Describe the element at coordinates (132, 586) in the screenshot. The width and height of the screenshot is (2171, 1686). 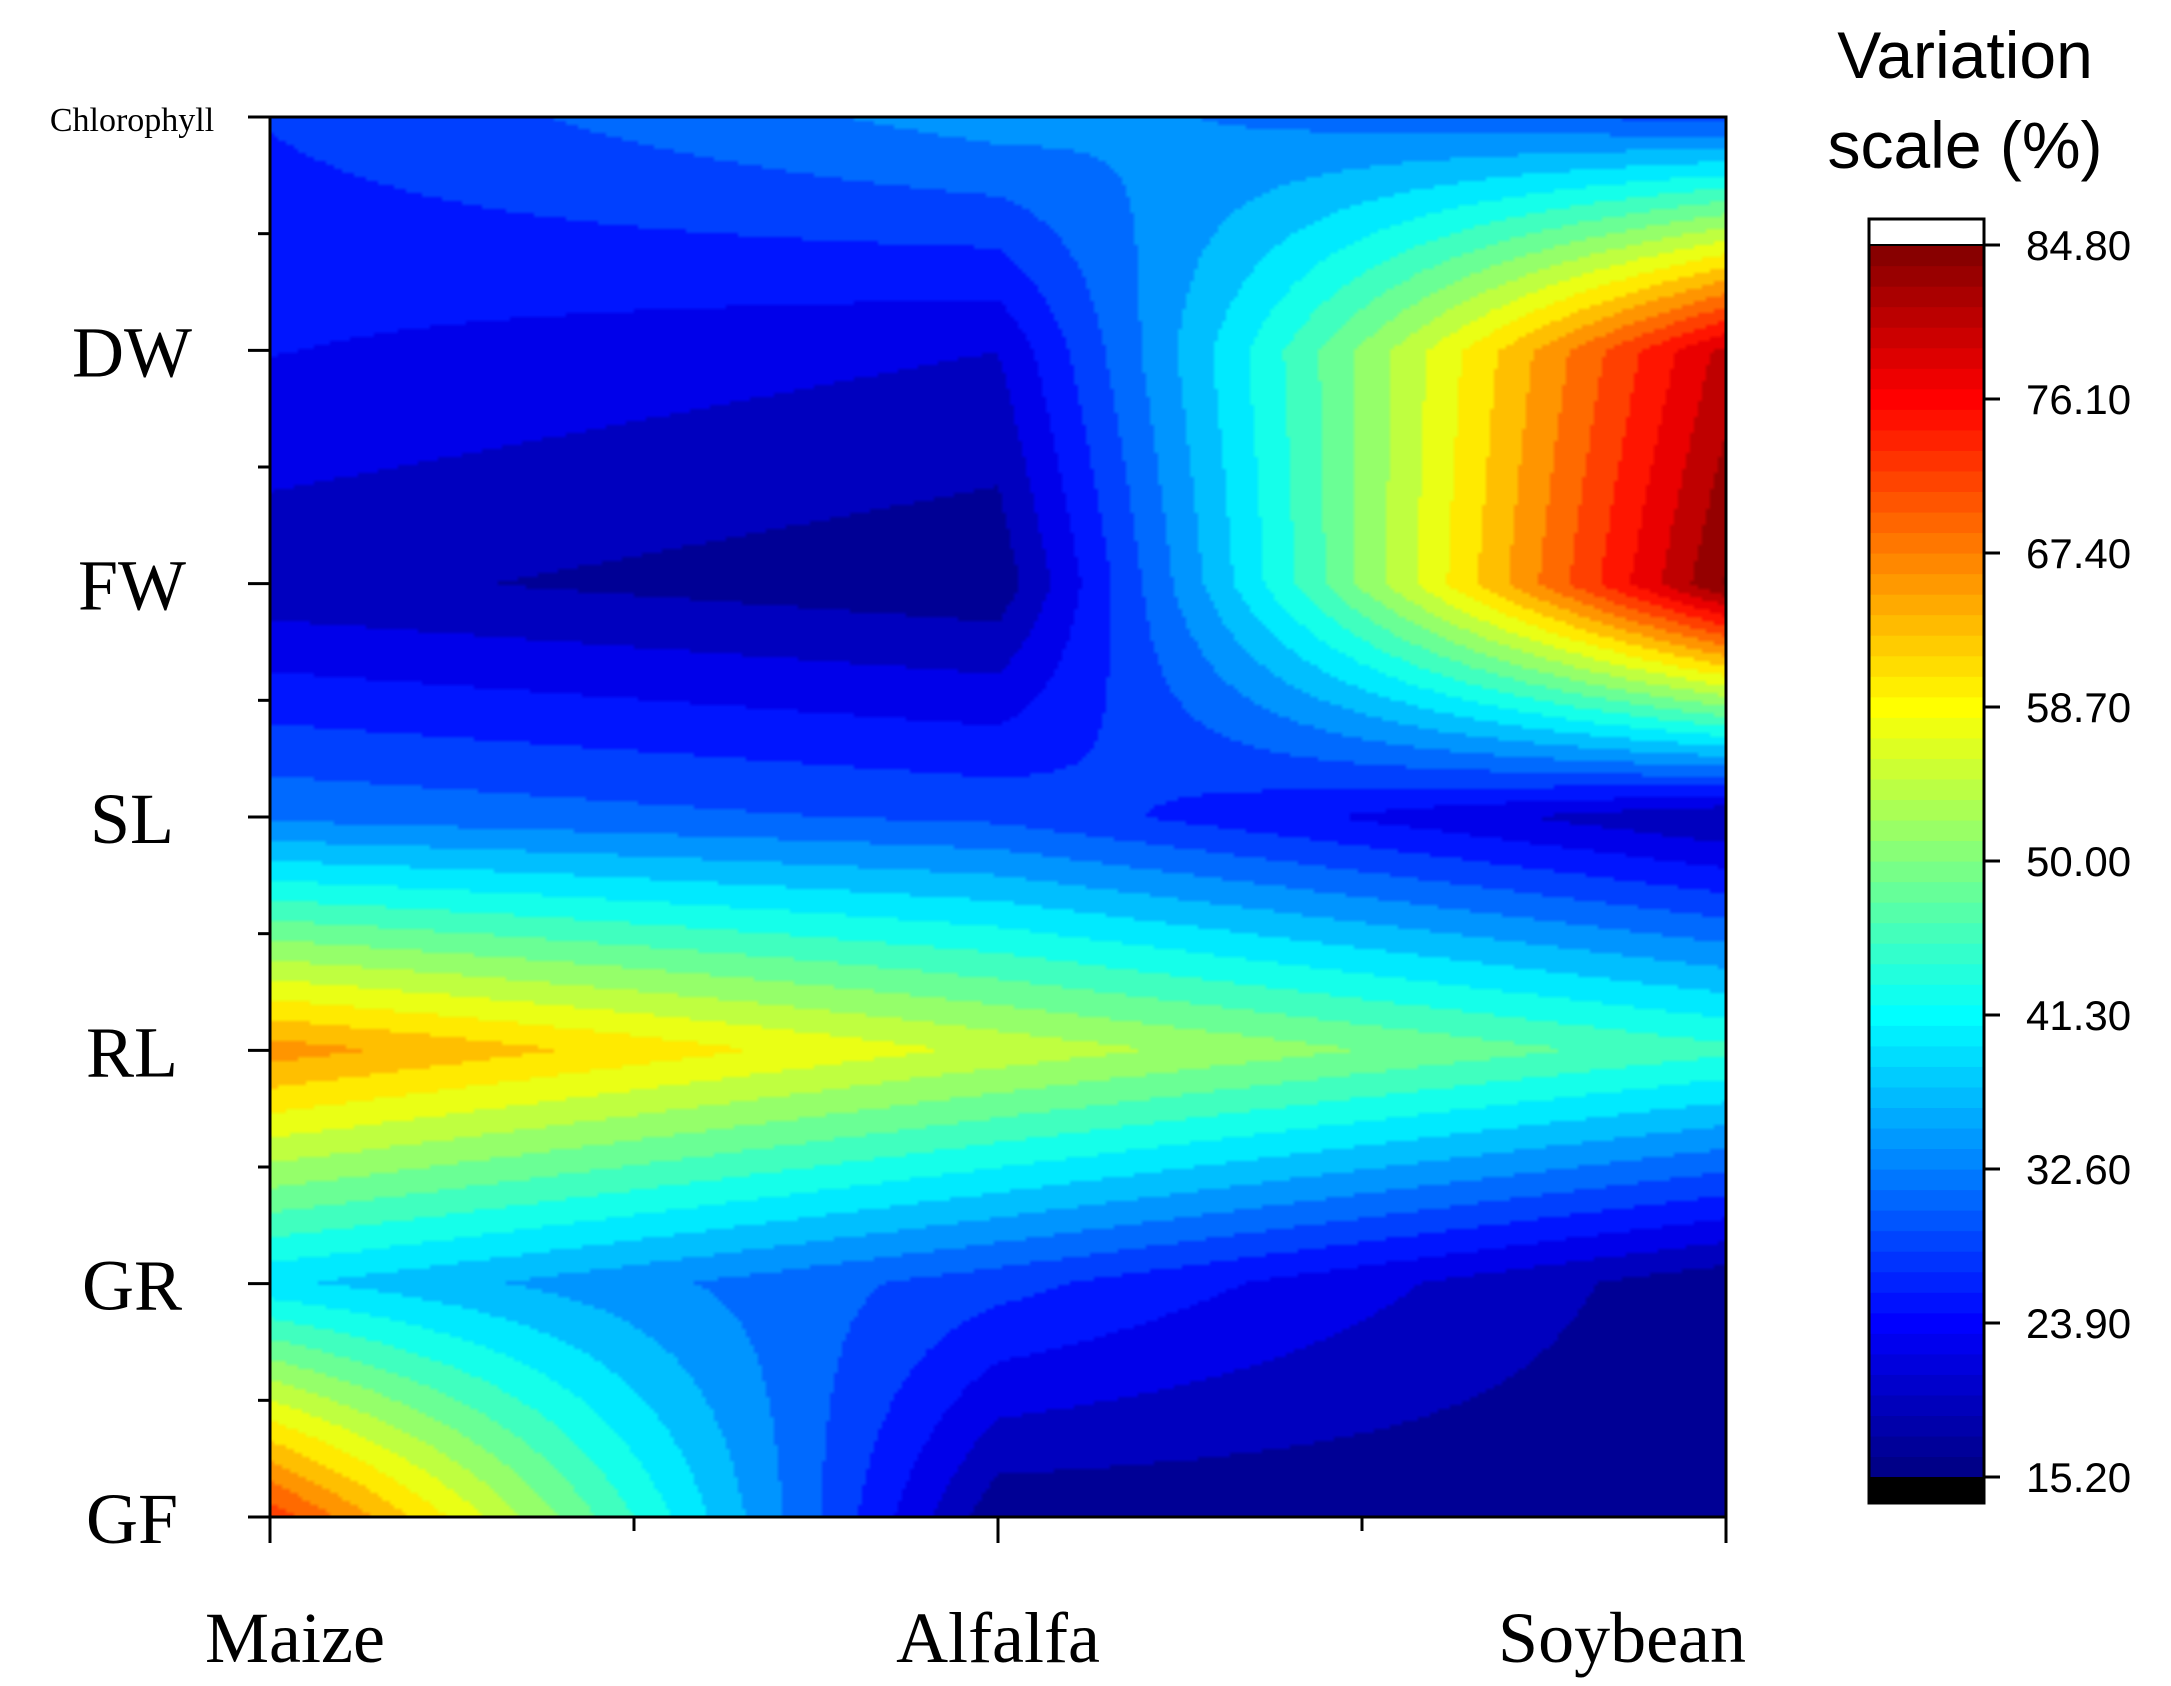
I see `y-tick-label: FW` at that location.